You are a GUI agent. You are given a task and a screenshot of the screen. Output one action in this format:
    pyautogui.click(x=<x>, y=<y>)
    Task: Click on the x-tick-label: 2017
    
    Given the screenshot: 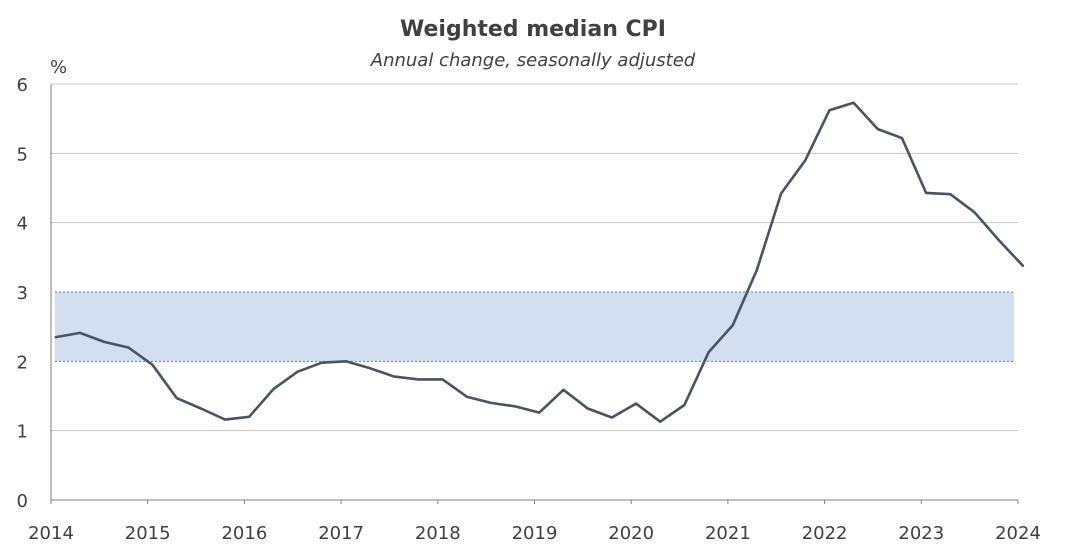 What is the action you would take?
    pyautogui.click(x=341, y=533)
    